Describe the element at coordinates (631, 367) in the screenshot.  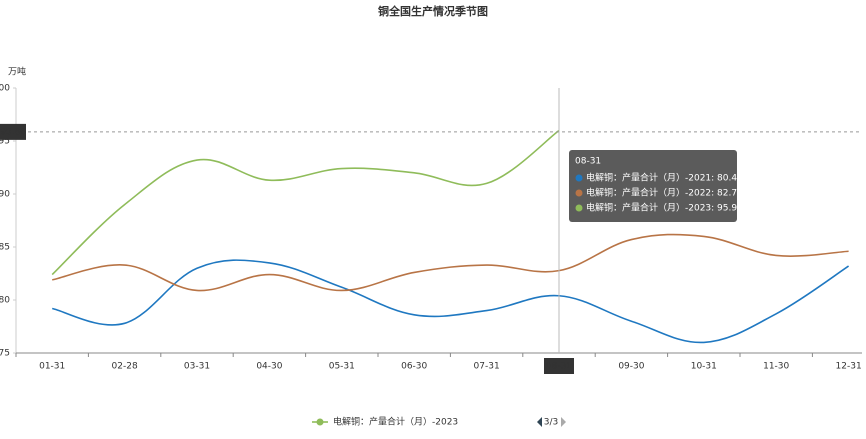
I see `x-tick-label: 09-30` at that location.